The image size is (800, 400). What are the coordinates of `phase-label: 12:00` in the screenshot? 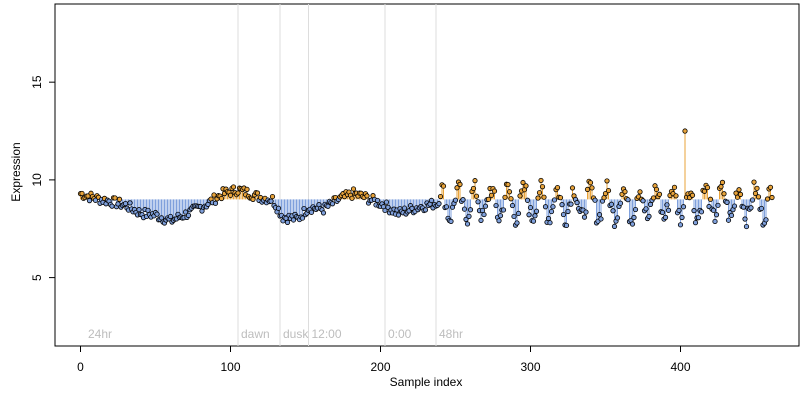 It's located at (327, 334).